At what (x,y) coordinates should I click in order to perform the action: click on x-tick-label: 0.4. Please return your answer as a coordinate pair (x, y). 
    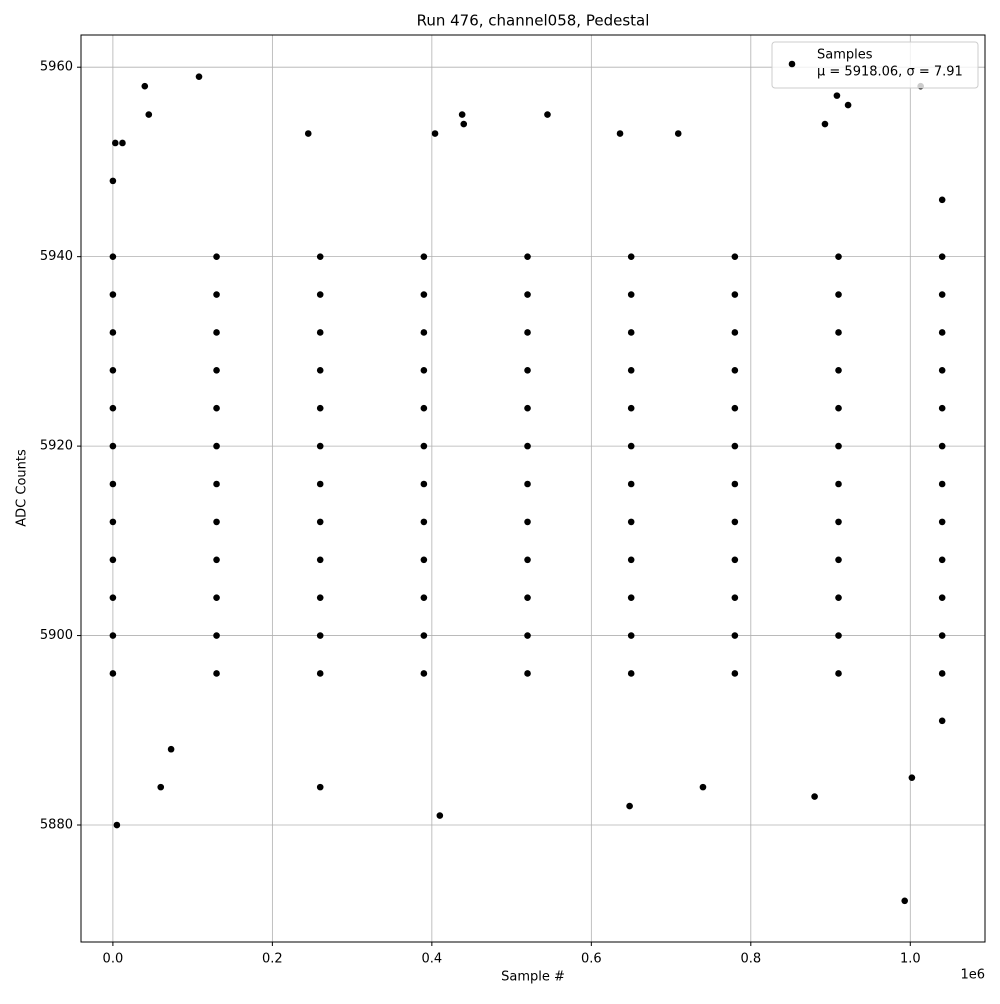
    Looking at the image, I should click on (432, 959).